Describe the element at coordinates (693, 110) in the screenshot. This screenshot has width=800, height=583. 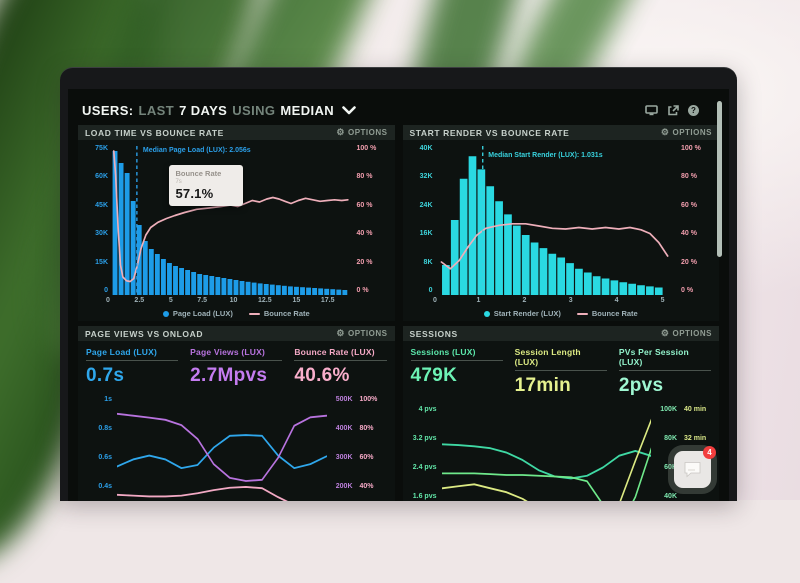
I see `help-icon: ?` at that location.